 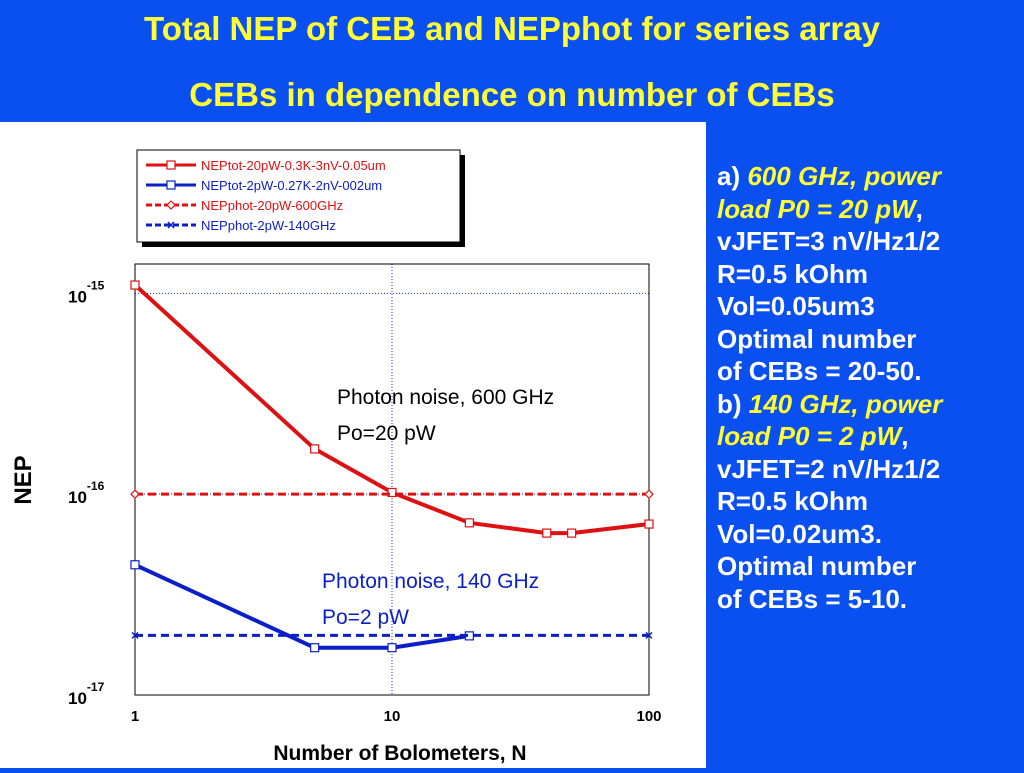 What do you see at coordinates (829, 176) in the screenshot?
I see `note-a-line-1: a) 600 GHz, power` at bounding box center [829, 176].